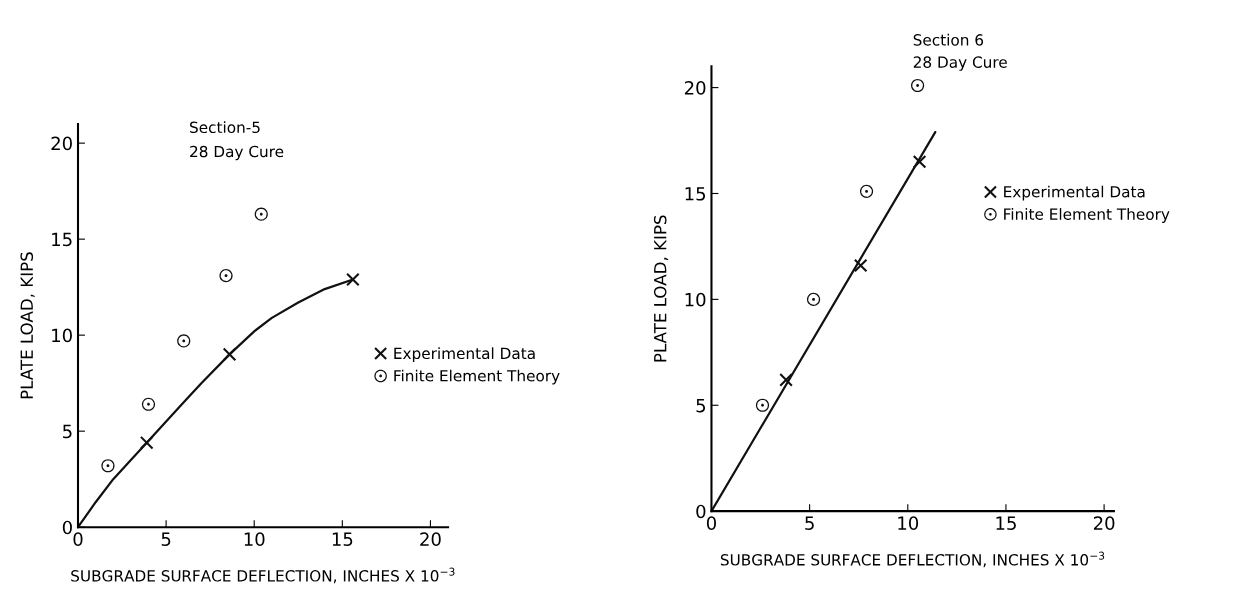  Describe the element at coordinates (237, 153) in the screenshot. I see `text: 28 Day Cure` at that location.